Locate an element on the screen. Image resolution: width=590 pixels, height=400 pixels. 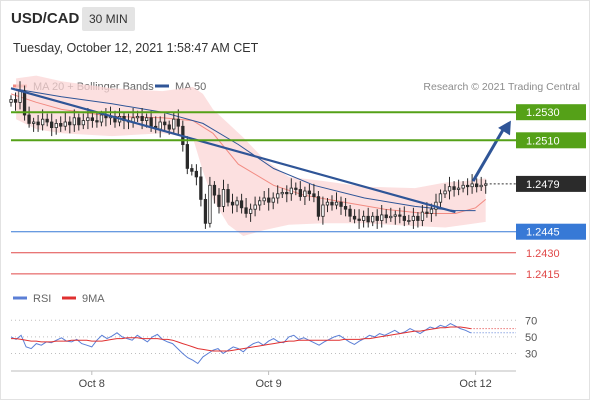
rsi-series-rsi is located at coordinates (240, 344).